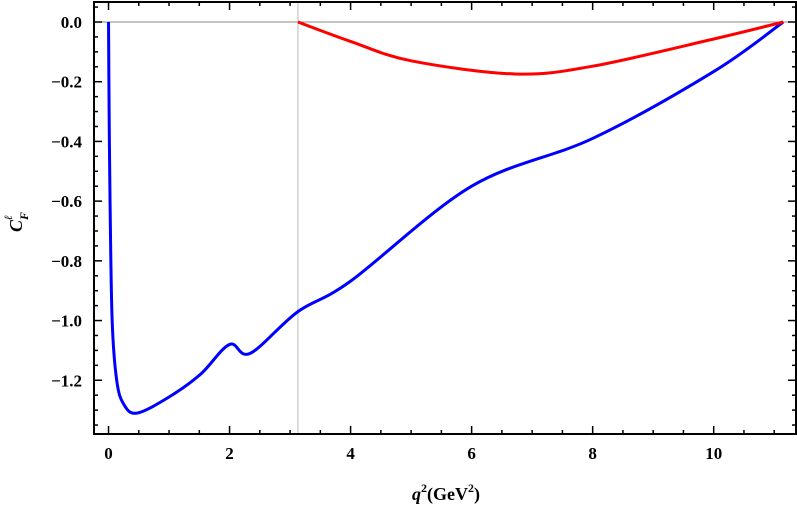 The height and width of the screenshot is (509, 797). Describe the element at coordinates (66, 380) in the screenshot. I see `y-tick-label: −1.2` at that location.